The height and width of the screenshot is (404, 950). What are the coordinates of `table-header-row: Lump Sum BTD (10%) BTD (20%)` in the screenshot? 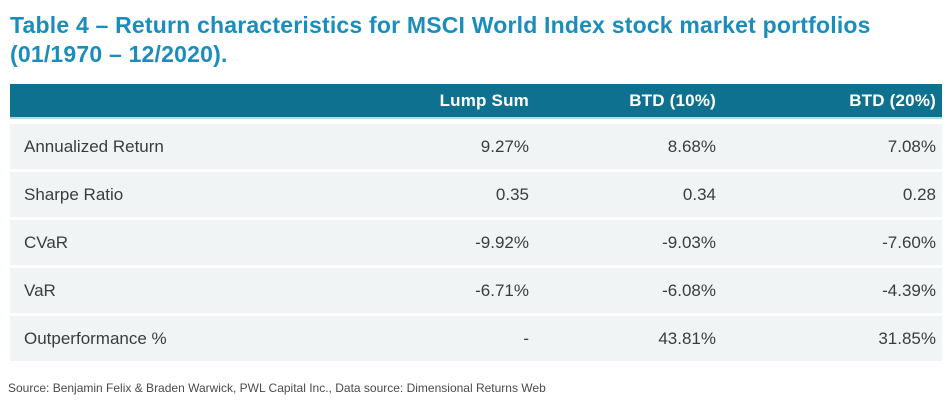 It's located at (476, 101).